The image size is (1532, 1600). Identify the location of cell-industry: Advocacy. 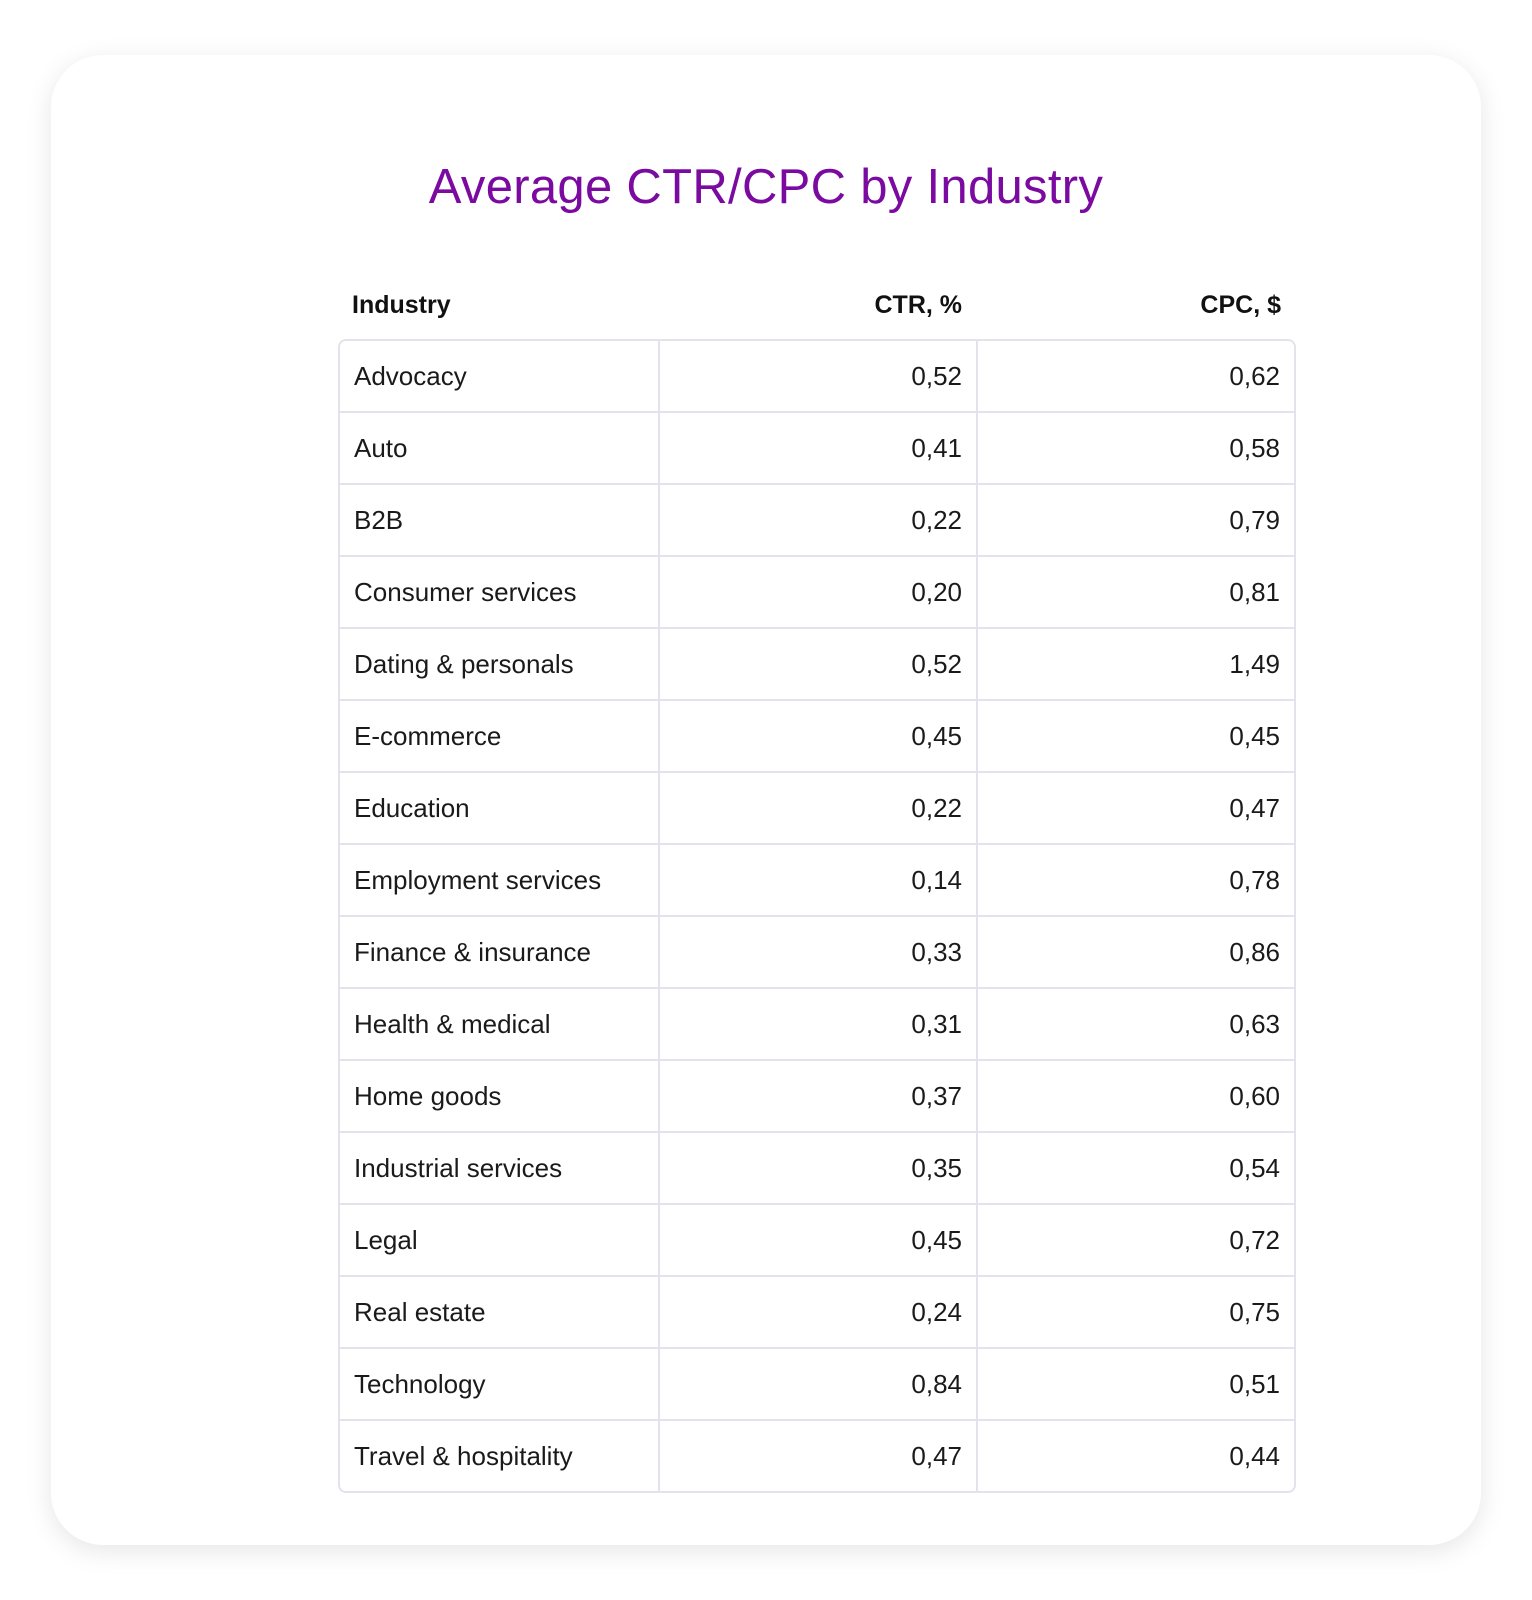
(410, 375).